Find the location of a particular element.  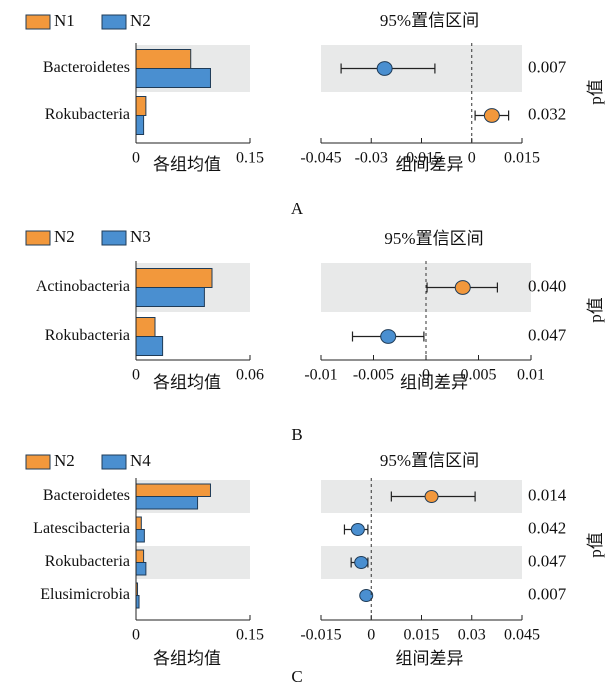

category-label: Actinobacteria is located at coordinates (83, 286).